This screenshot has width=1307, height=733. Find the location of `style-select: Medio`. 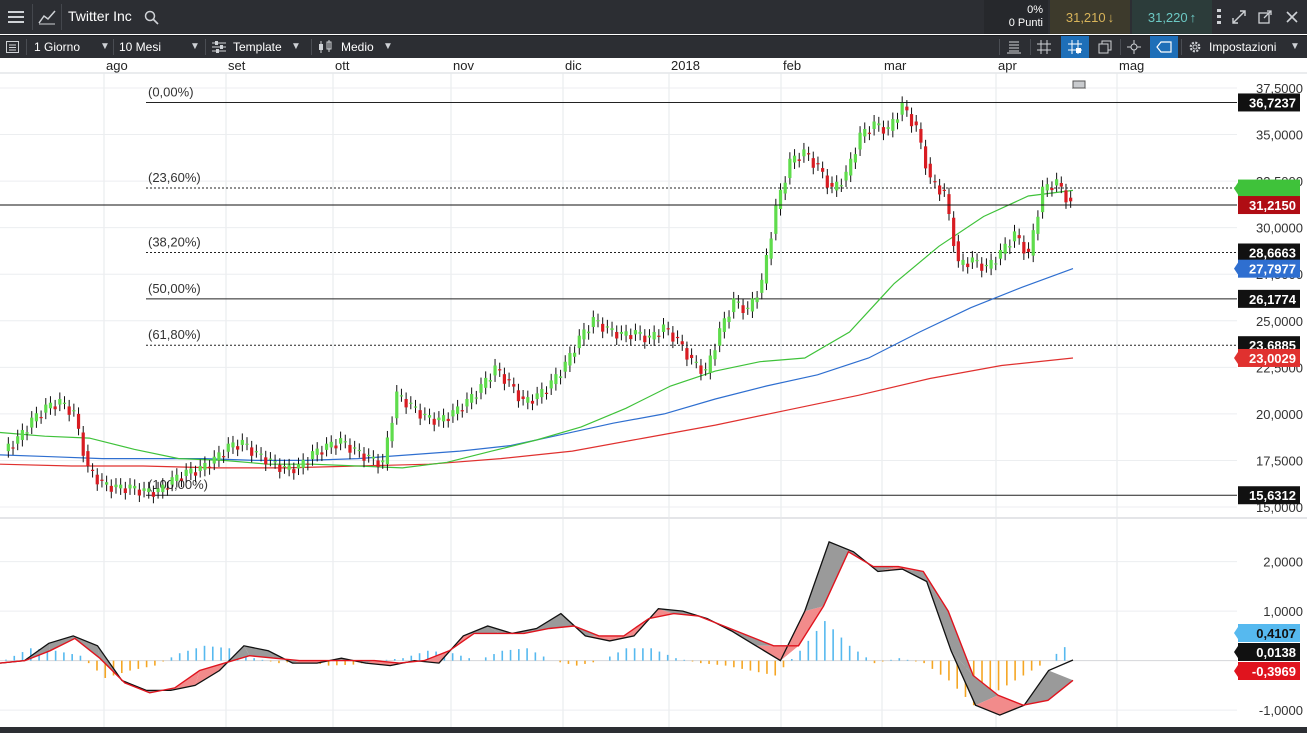

style-select: Medio is located at coordinates (357, 47).